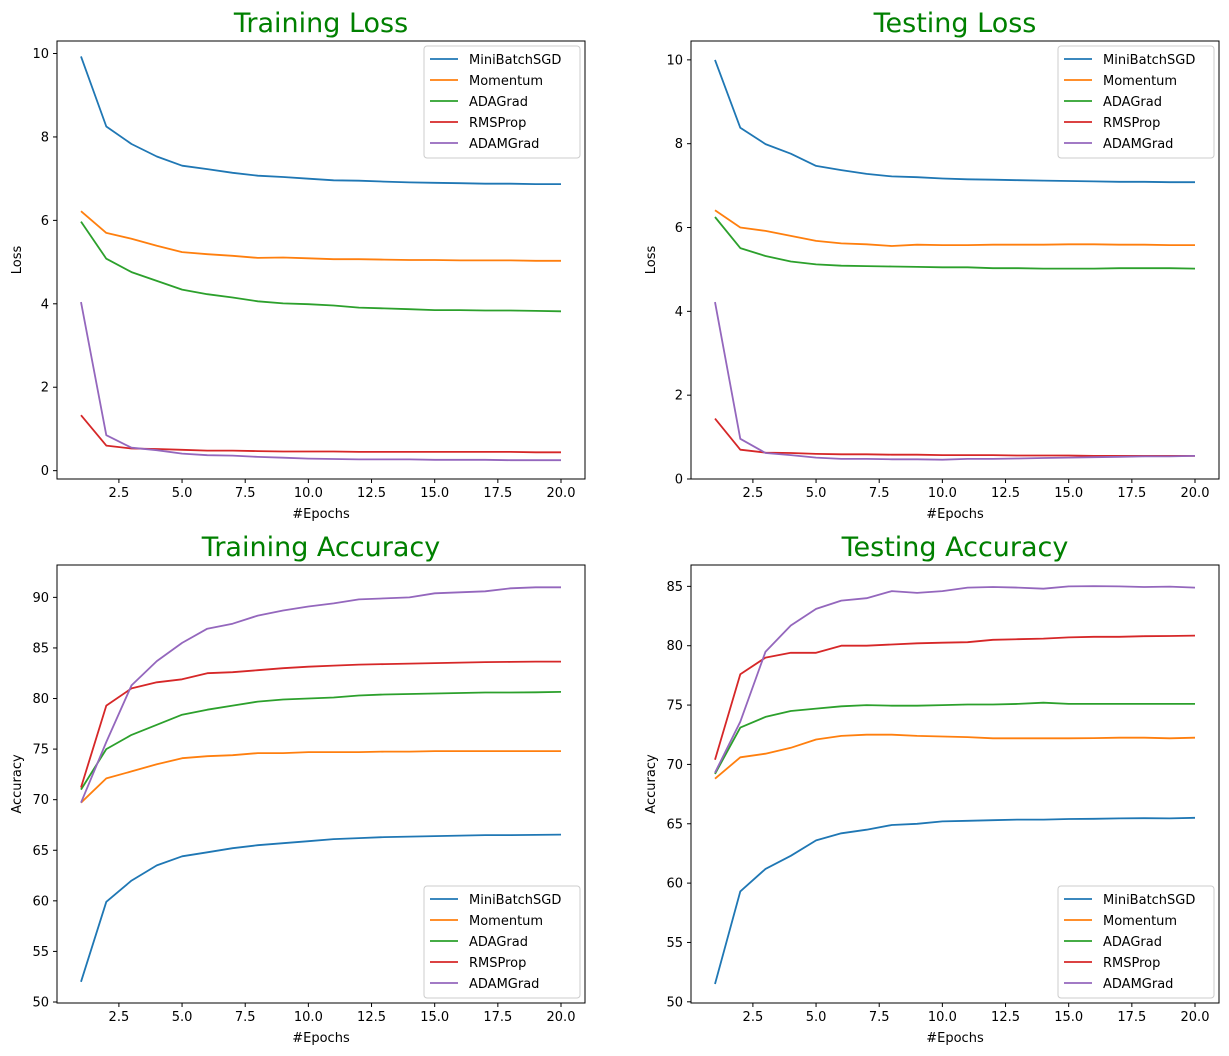 The height and width of the screenshot is (1056, 1229). What do you see at coordinates (674, 706) in the screenshot?
I see `y-tick-label: 75` at bounding box center [674, 706].